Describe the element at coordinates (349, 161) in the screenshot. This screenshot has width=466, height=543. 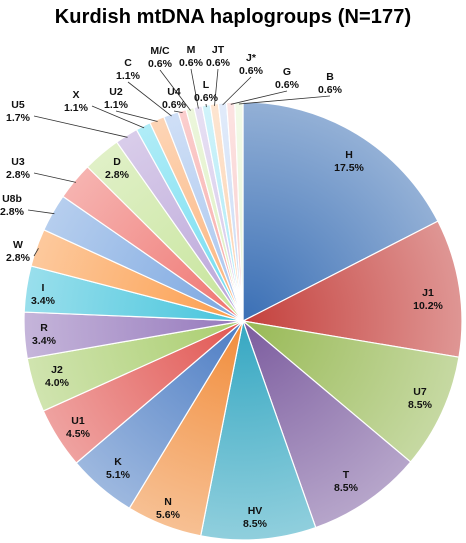
I see `slice-label-h: H 17.5%` at that location.